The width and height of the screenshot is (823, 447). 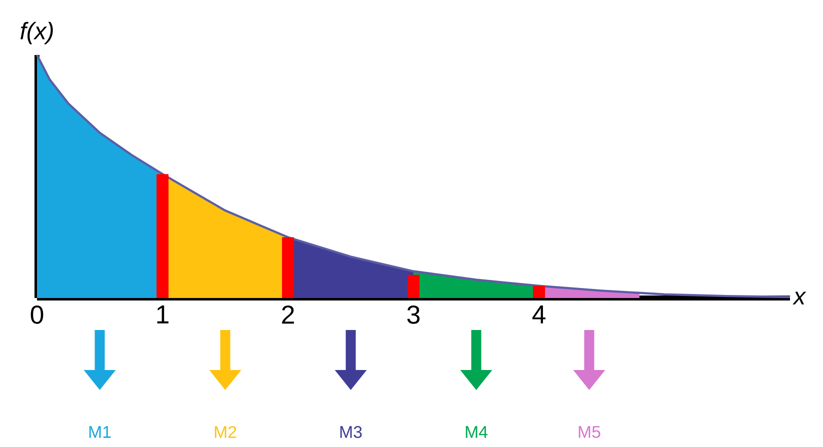 What do you see at coordinates (539, 315) in the screenshot?
I see `x-tick-label: 4` at bounding box center [539, 315].